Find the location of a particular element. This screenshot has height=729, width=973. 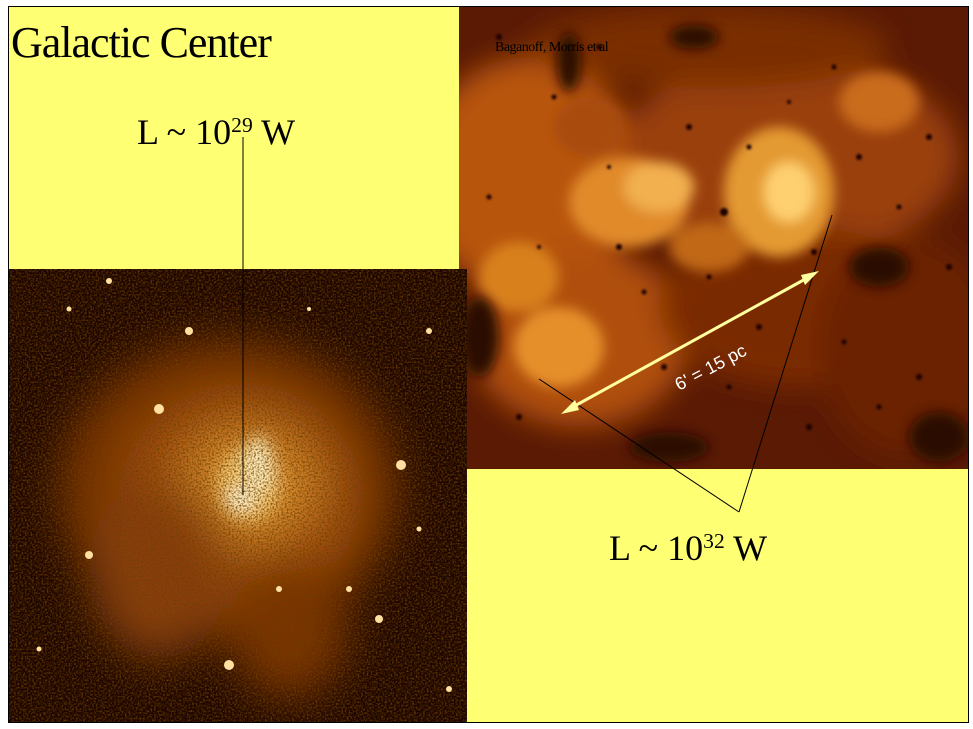

slide-title: Galactic Center is located at coordinates (141, 42).